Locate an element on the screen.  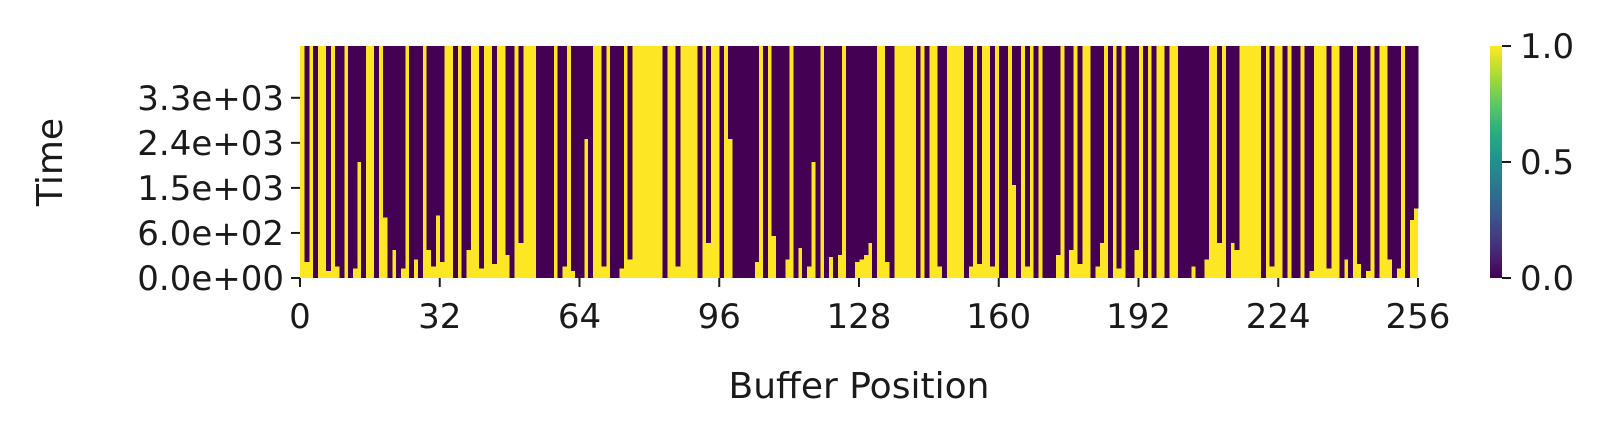
x-tick-label: 224 is located at coordinates (1278, 317).